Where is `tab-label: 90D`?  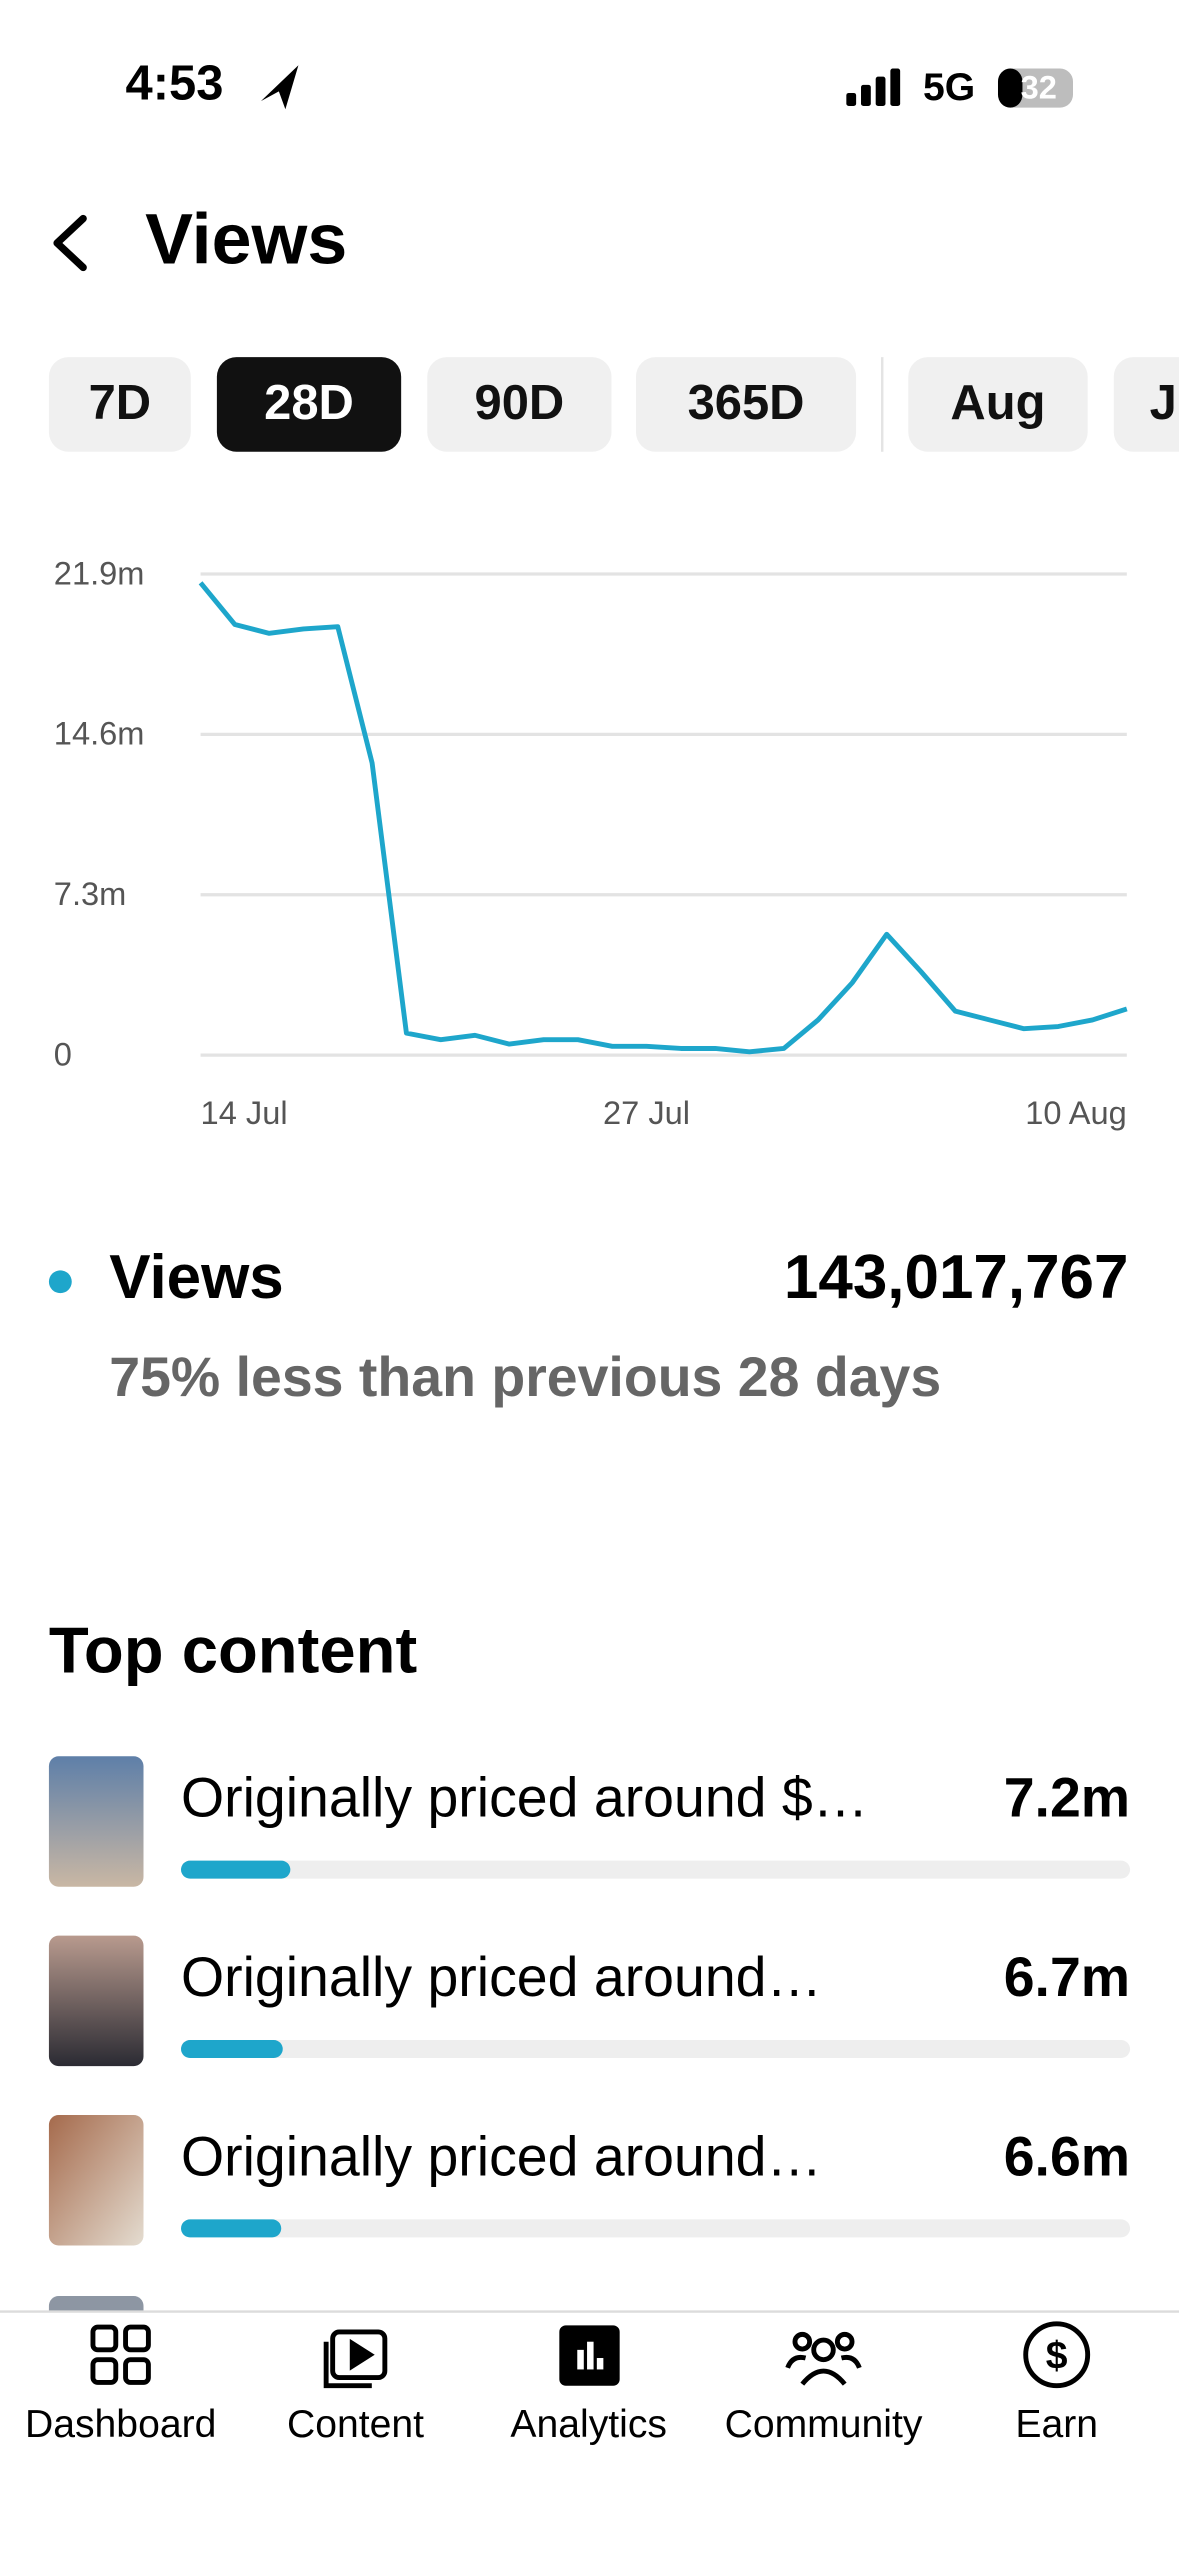 tab-label: 90D is located at coordinates (520, 403).